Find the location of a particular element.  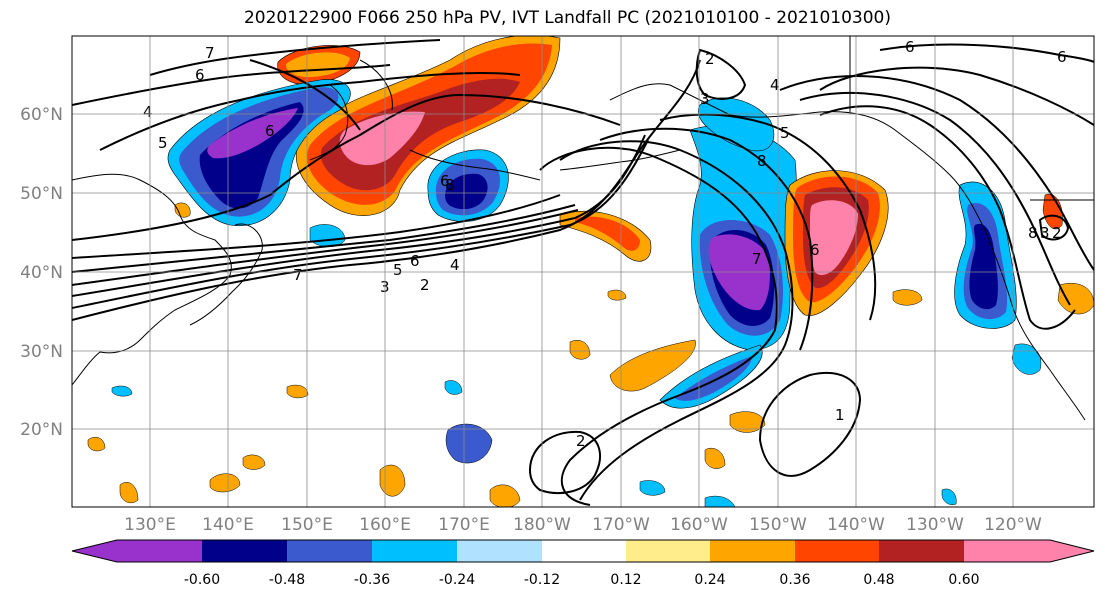

negative-anomaly-band-west-max is located at coordinates (252, 133).